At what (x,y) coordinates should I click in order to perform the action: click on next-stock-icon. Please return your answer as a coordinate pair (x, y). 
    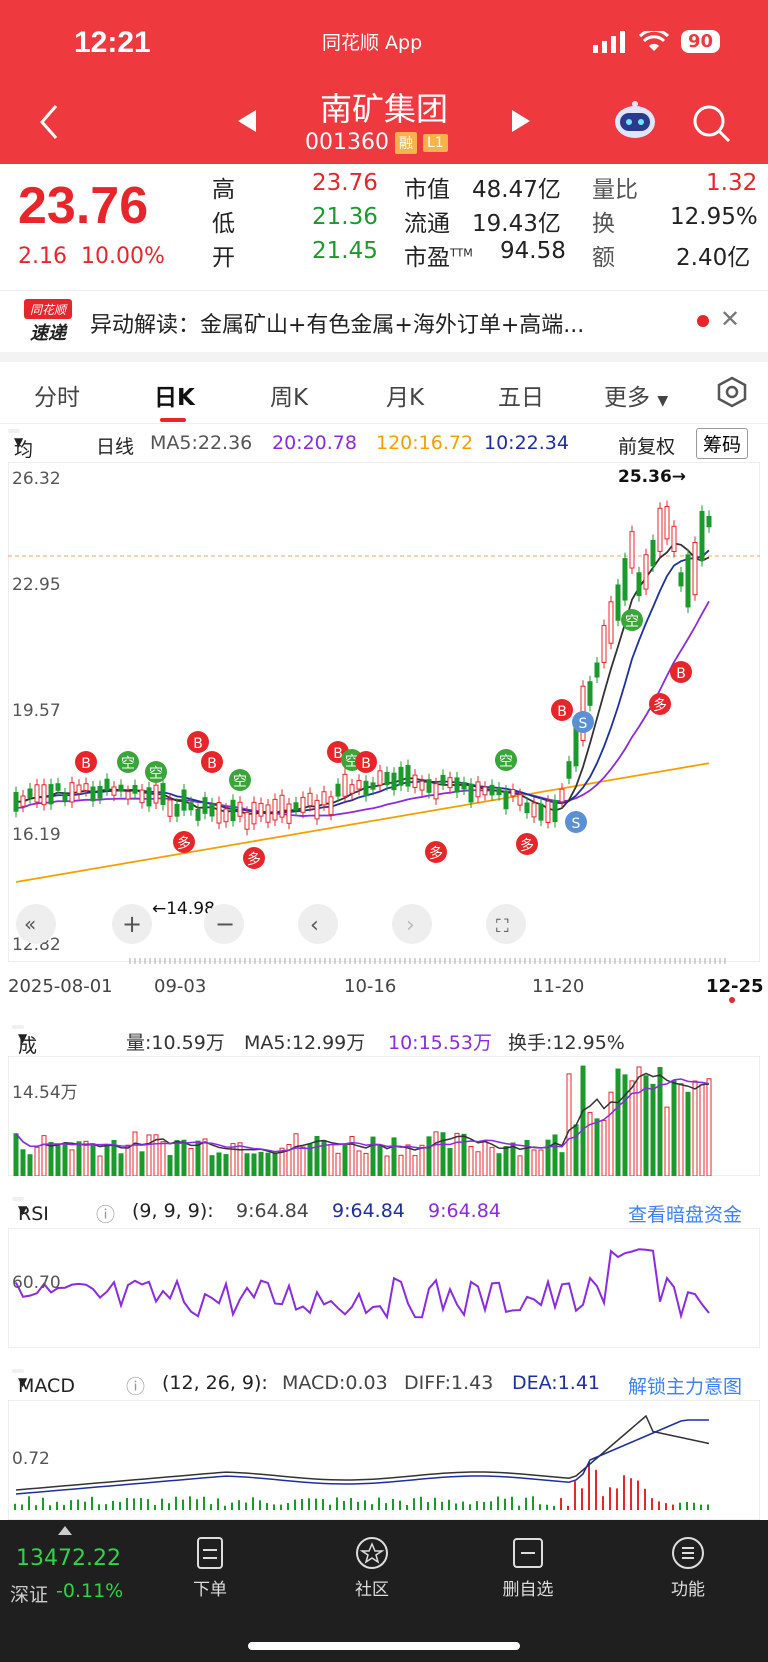
    Looking at the image, I should click on (521, 121).